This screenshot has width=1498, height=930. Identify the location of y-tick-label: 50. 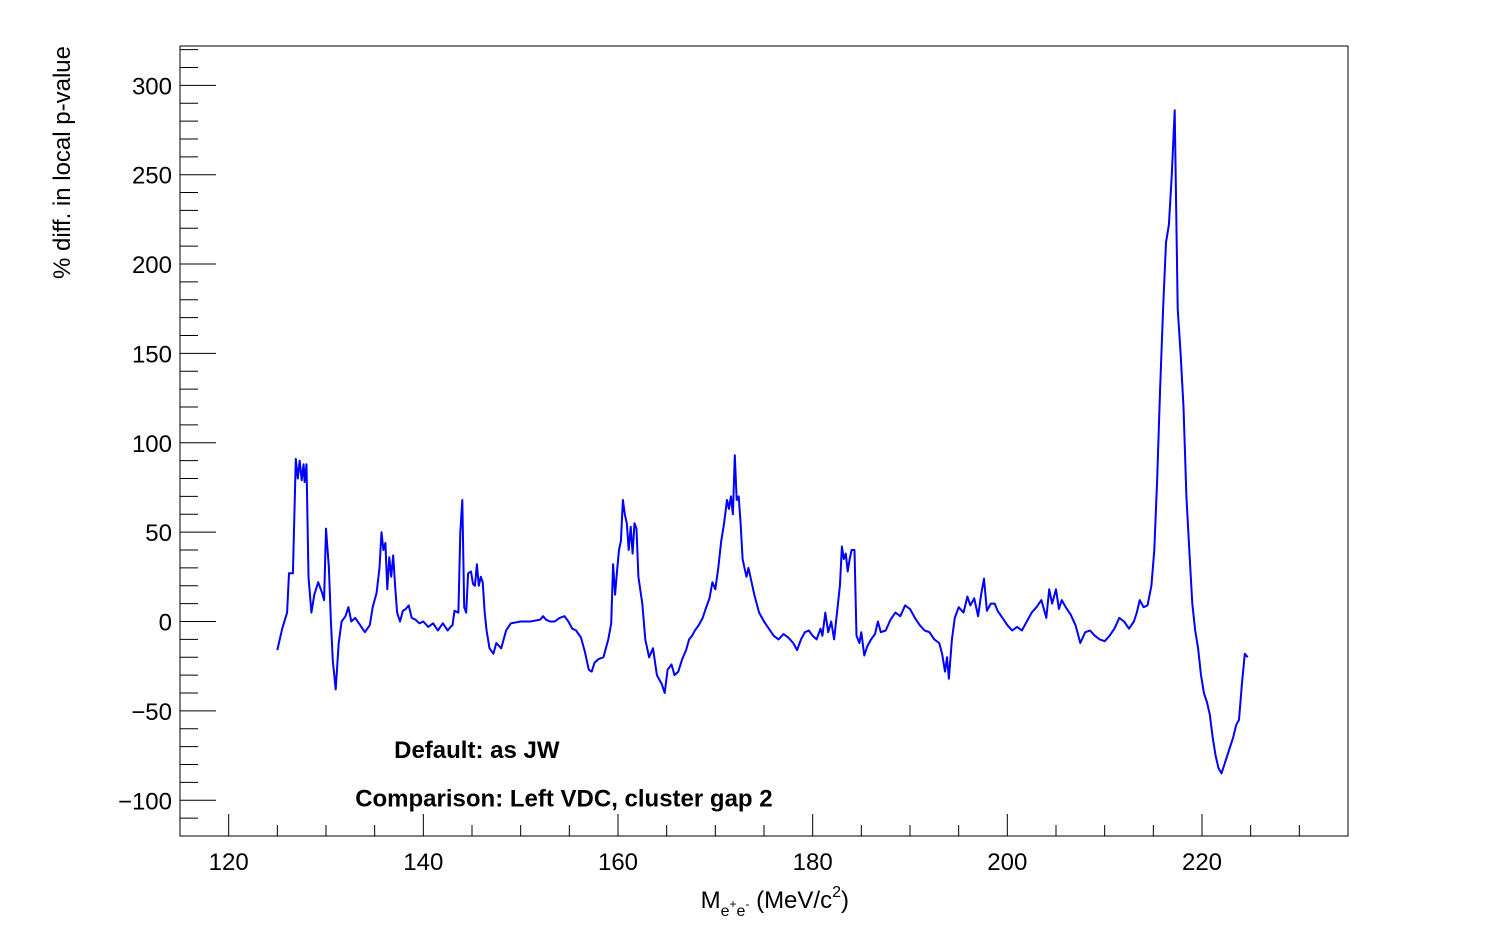
(158, 533).